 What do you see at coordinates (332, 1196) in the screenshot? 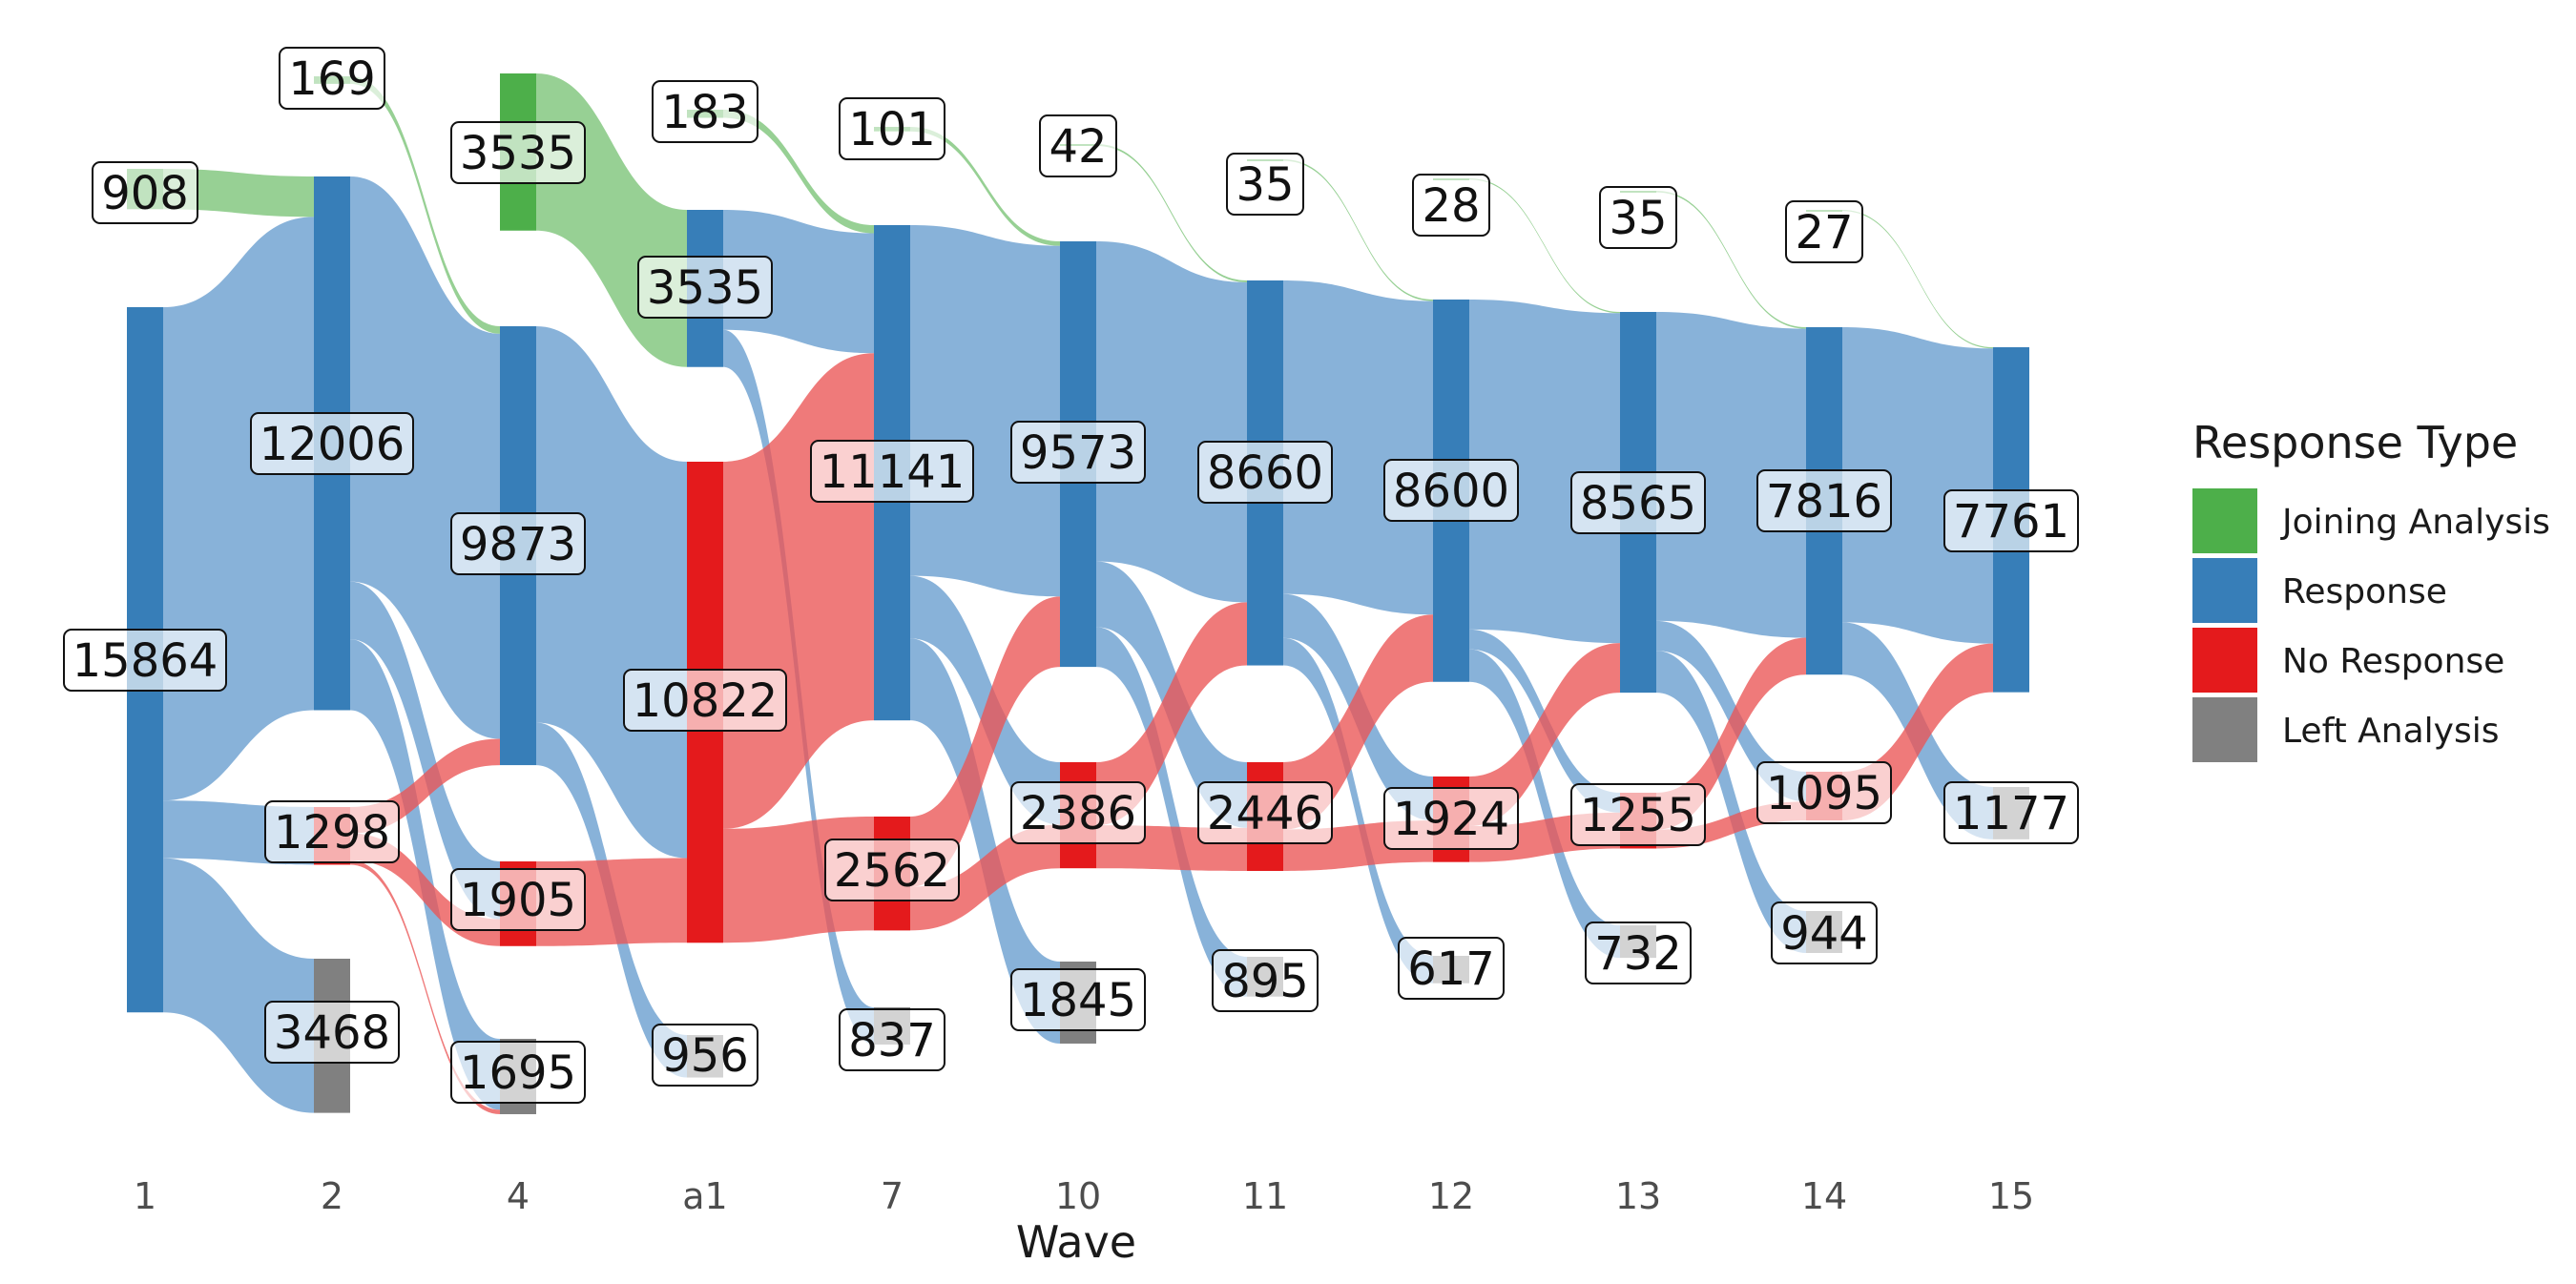
I see `x-tick-label-2: 2` at bounding box center [332, 1196].